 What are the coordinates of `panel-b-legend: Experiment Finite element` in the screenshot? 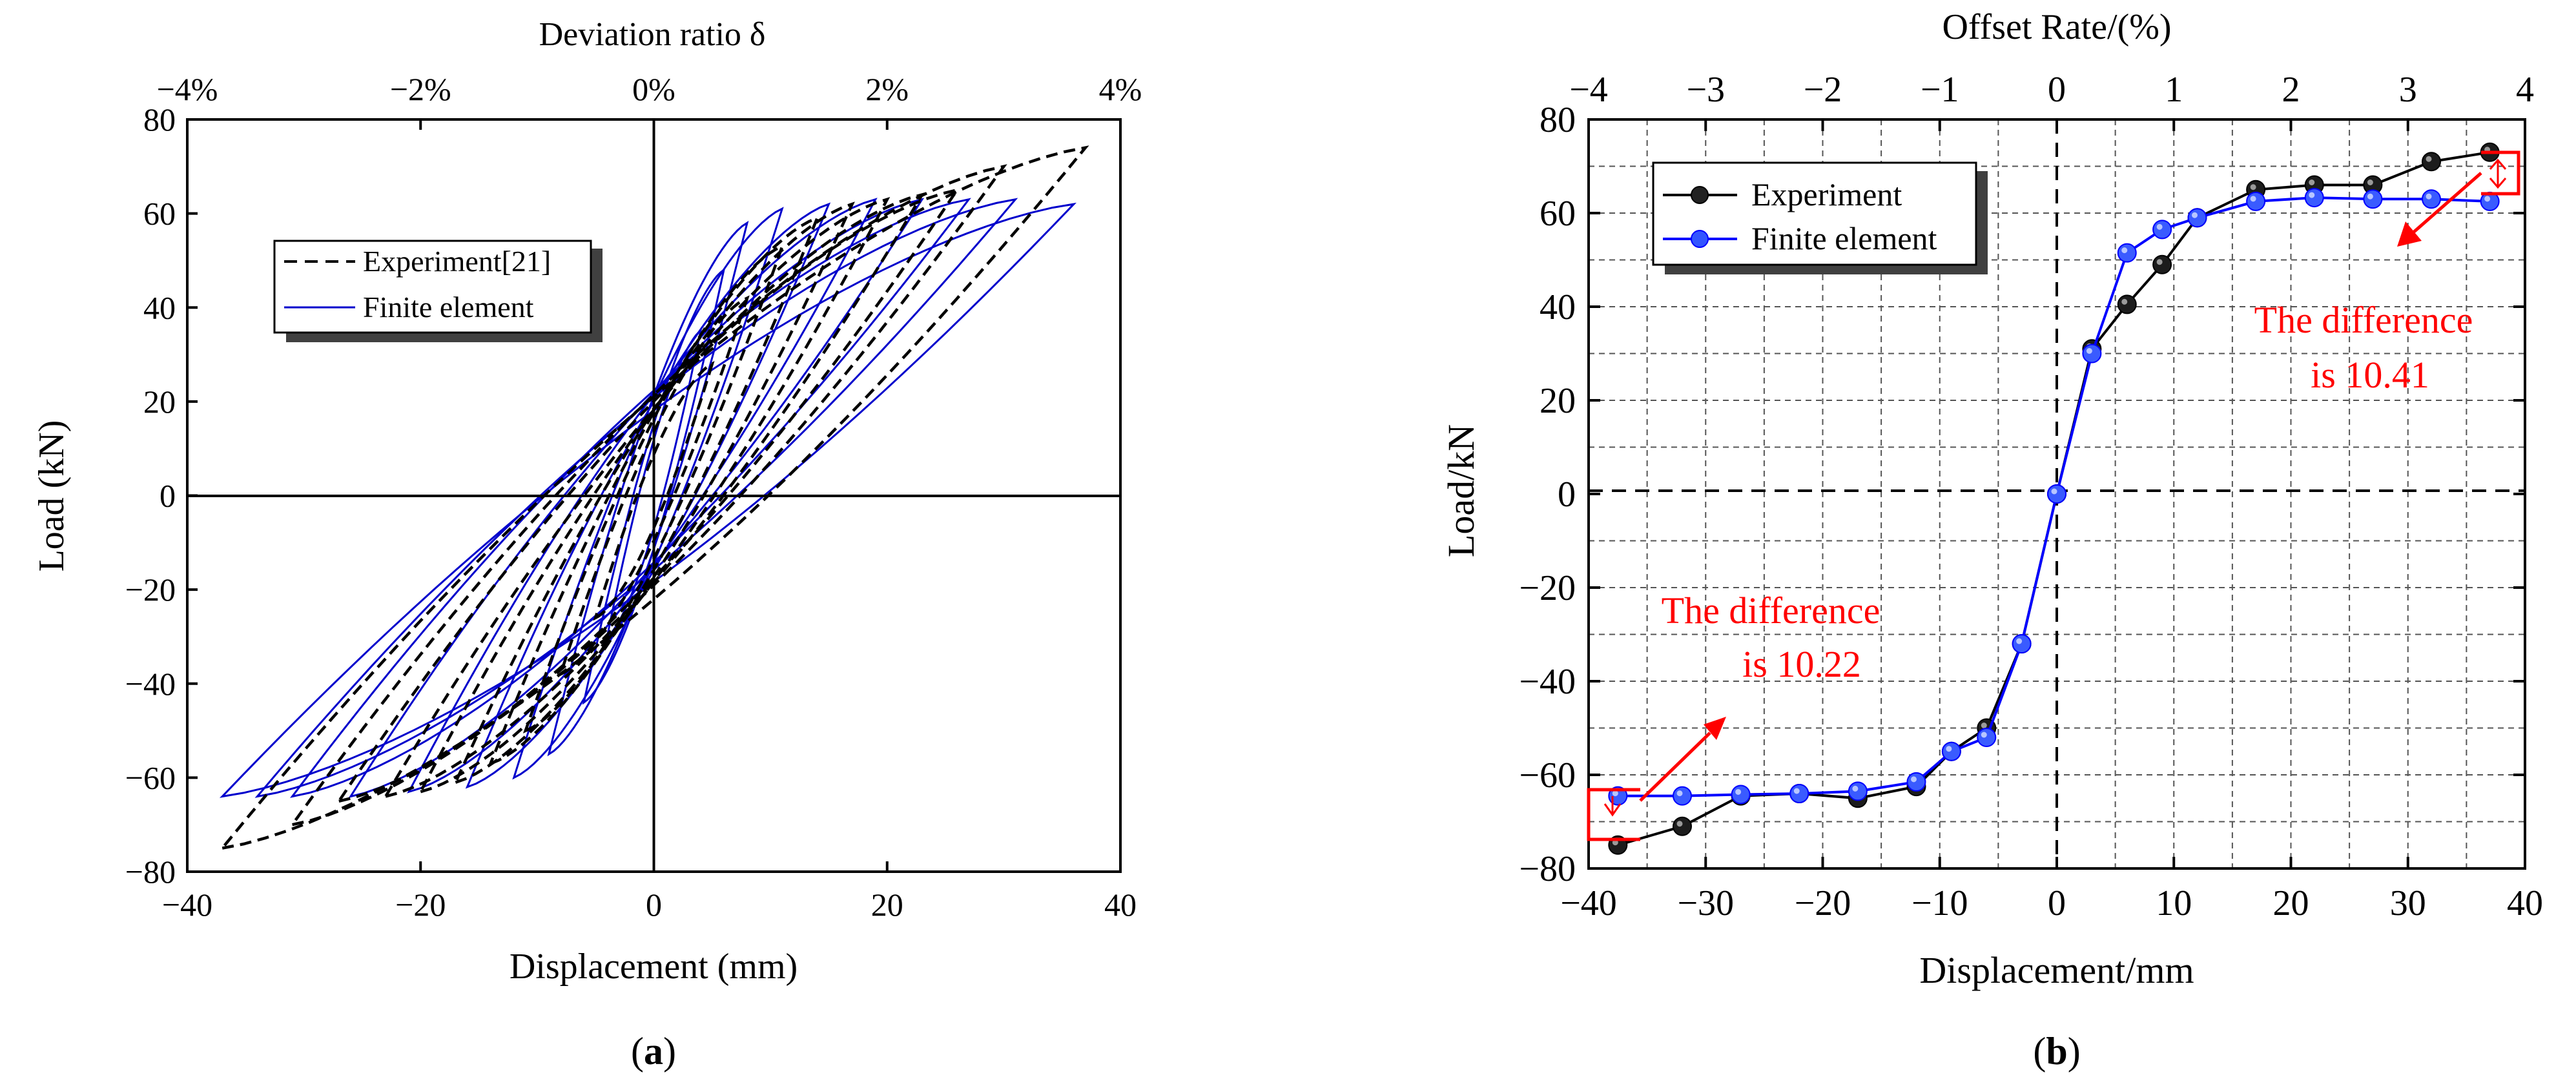 It's located at (1820, 218).